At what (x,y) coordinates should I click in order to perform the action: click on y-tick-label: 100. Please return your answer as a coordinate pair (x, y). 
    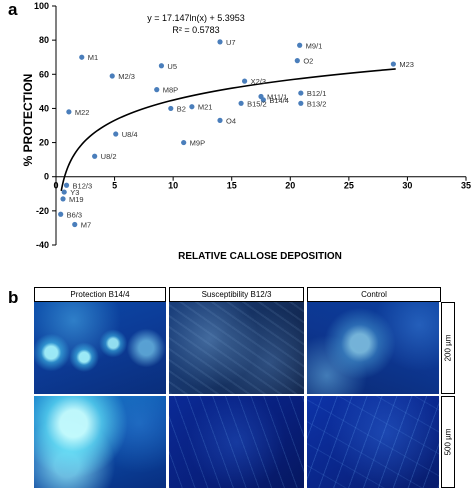
    Looking at the image, I should click on (41, 6).